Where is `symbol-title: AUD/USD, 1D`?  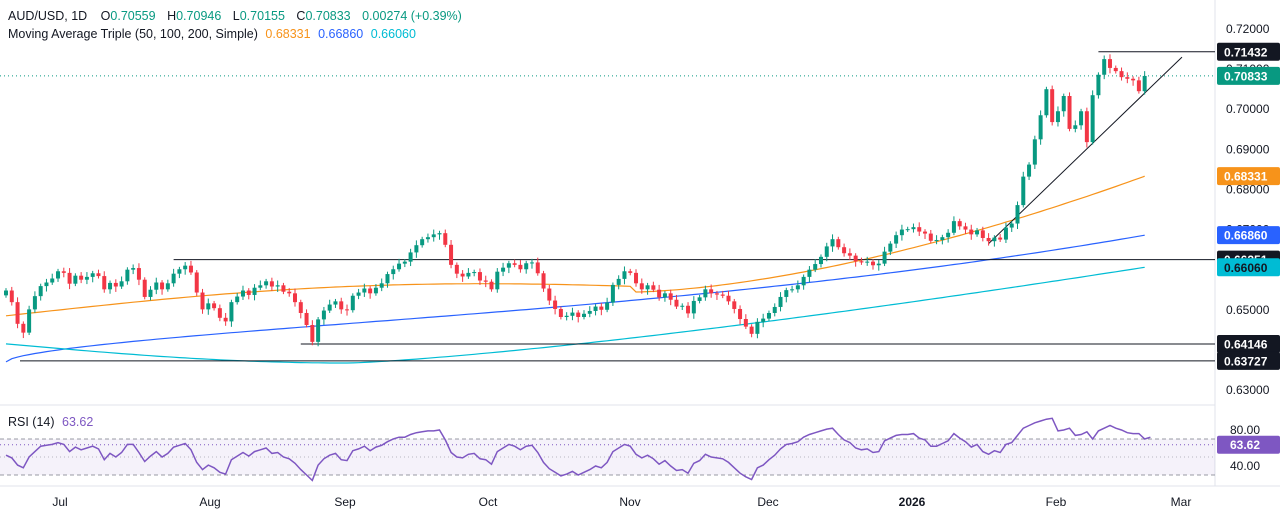
symbol-title: AUD/USD, 1D is located at coordinates (48, 16).